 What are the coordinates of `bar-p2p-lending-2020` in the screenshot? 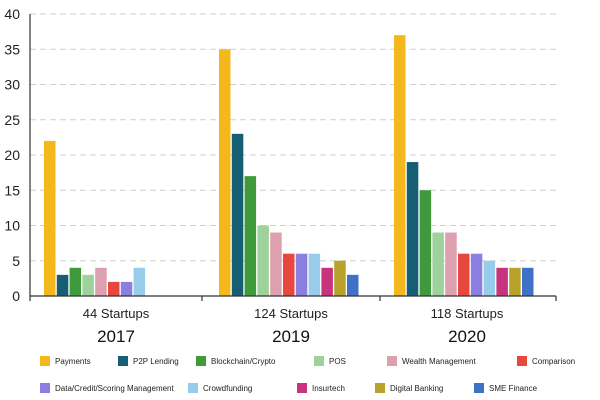 It's located at (412, 229).